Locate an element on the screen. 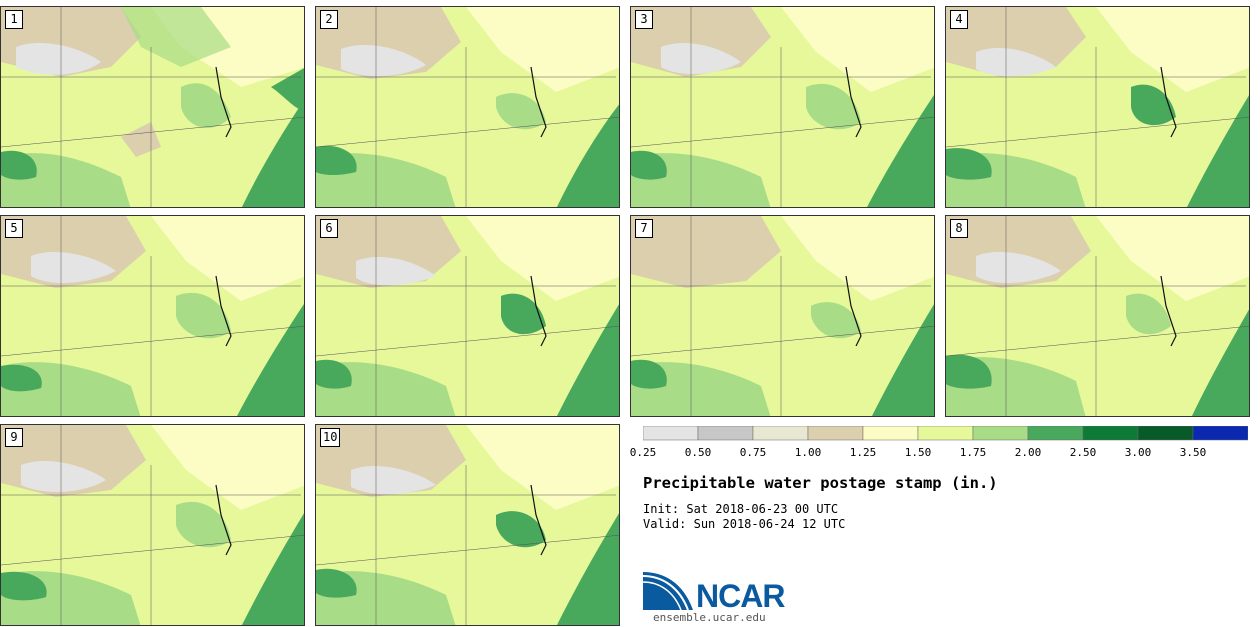 This screenshot has width=1260, height=627. stamp-panel-1: 1 is located at coordinates (152, 107).